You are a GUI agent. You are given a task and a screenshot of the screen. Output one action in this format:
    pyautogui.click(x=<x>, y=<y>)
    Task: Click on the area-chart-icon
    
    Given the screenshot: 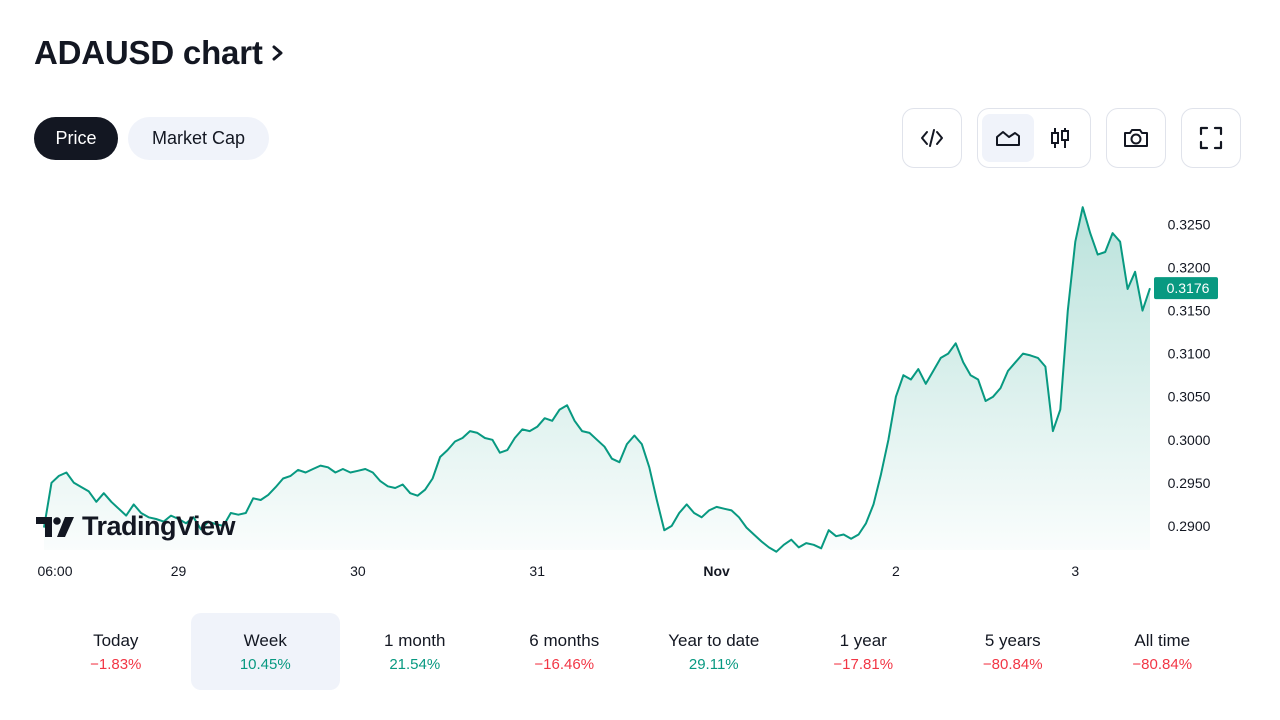 What is the action you would take?
    pyautogui.click(x=1008, y=138)
    